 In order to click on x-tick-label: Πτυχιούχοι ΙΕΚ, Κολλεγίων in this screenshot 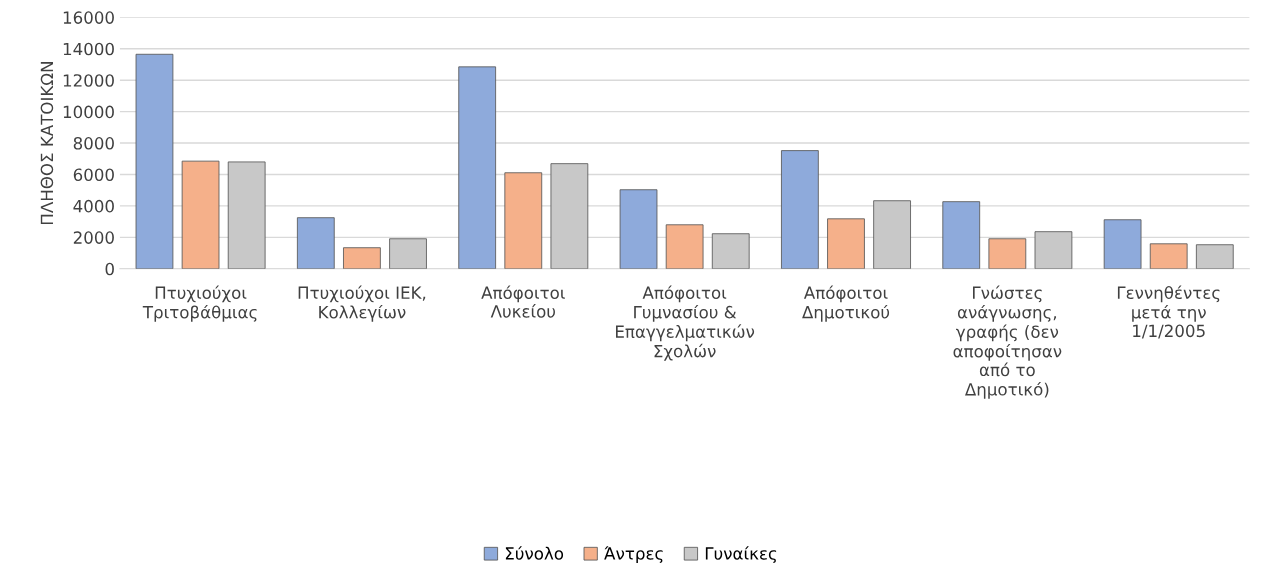, I will do `click(362, 303)`.